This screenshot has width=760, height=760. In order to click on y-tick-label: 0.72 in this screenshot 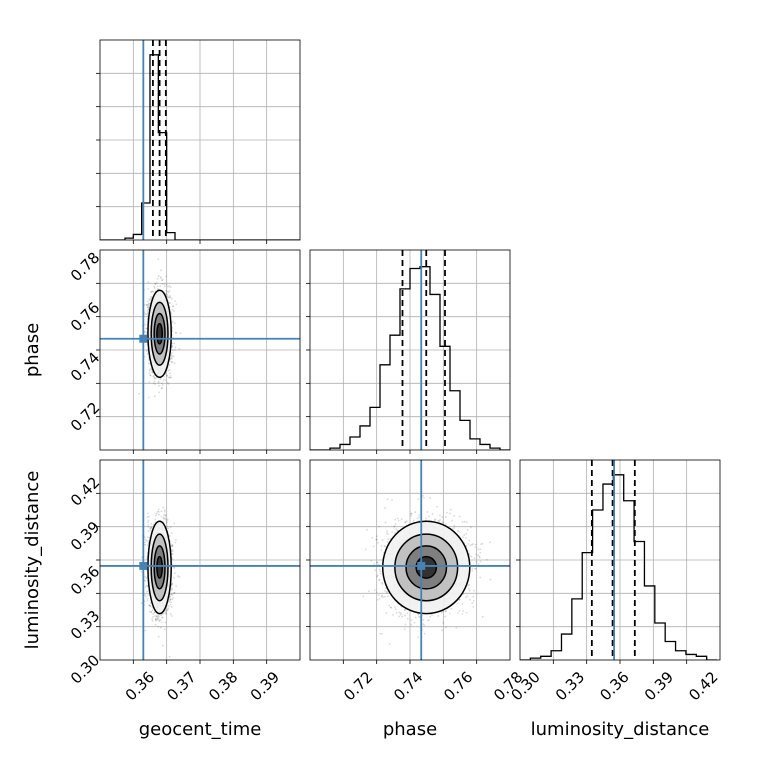, I will do `click(85, 417)`.